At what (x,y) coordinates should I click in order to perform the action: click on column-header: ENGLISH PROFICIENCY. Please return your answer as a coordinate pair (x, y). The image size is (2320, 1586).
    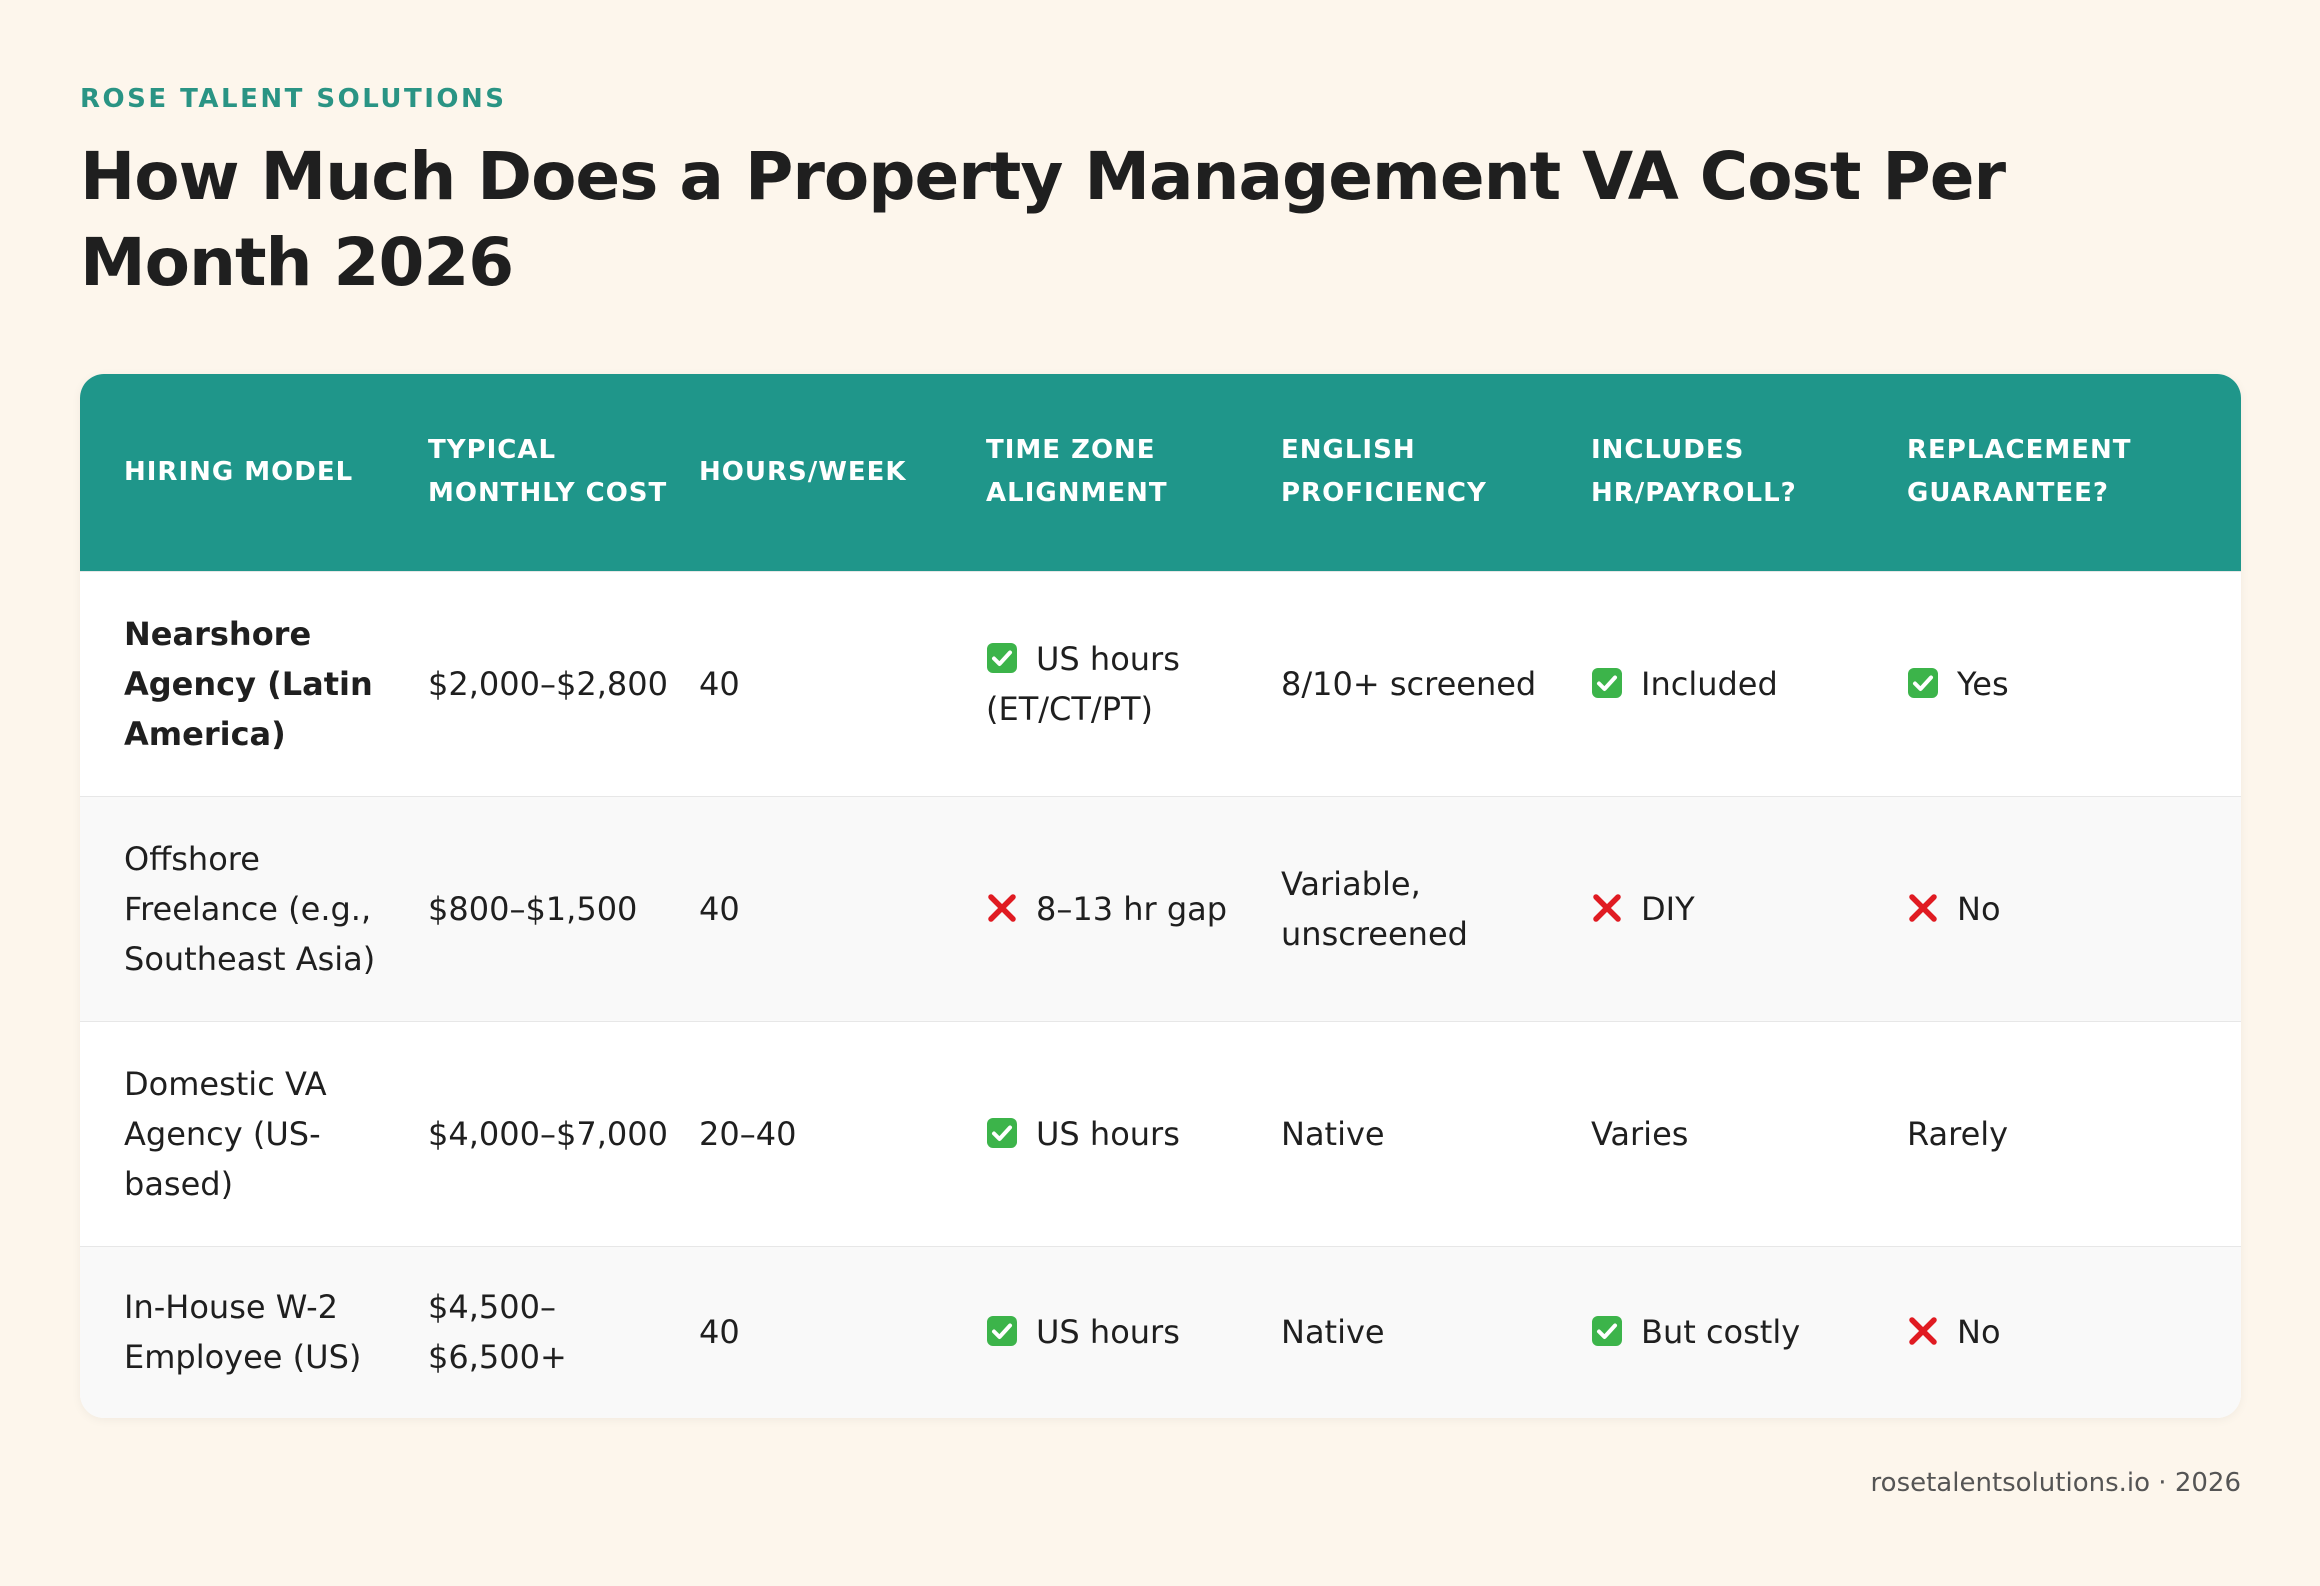
    Looking at the image, I should click on (1436, 472).